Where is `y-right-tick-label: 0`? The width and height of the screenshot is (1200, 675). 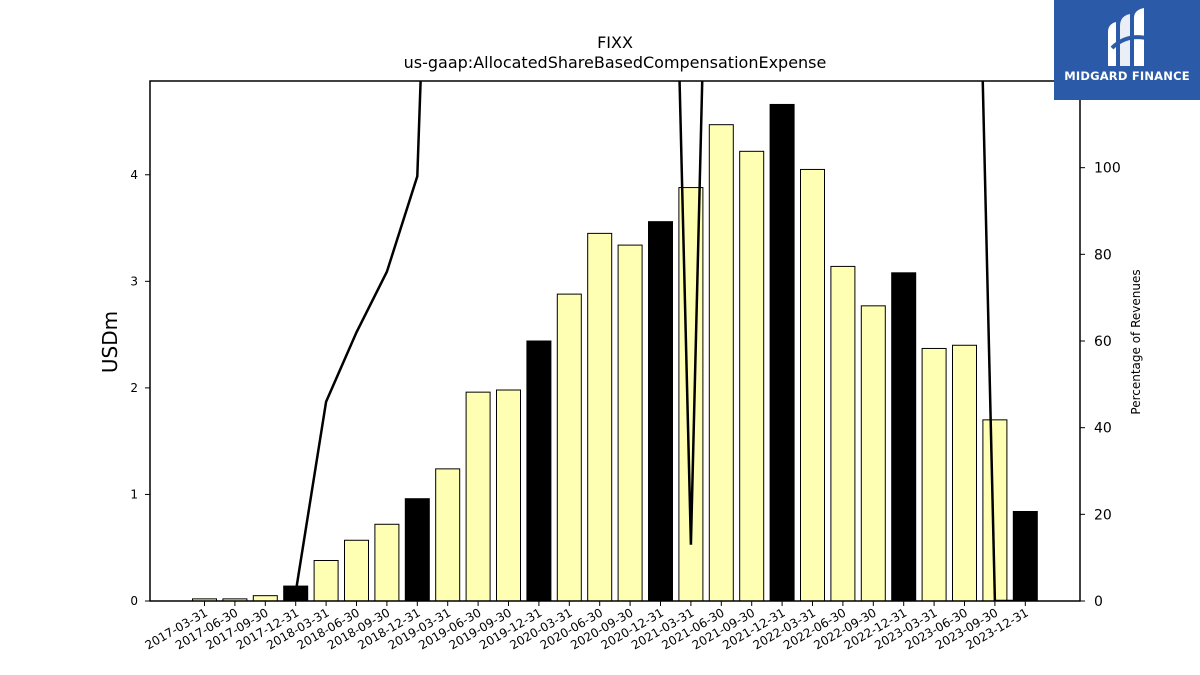 y-right-tick-label: 0 is located at coordinates (1098, 602).